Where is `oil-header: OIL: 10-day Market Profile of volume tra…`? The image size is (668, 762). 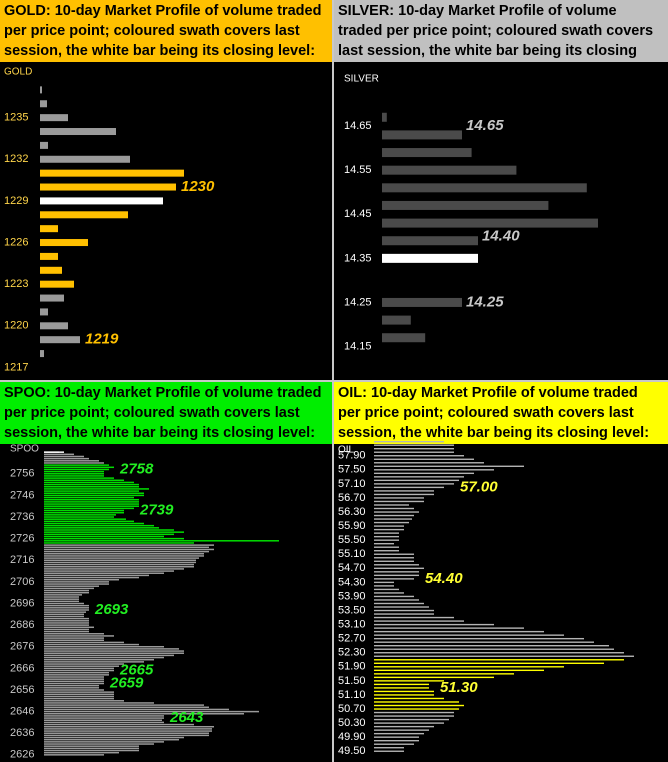
oil-header: OIL: 10-day Market Profile of volume tra… is located at coordinates (501, 413).